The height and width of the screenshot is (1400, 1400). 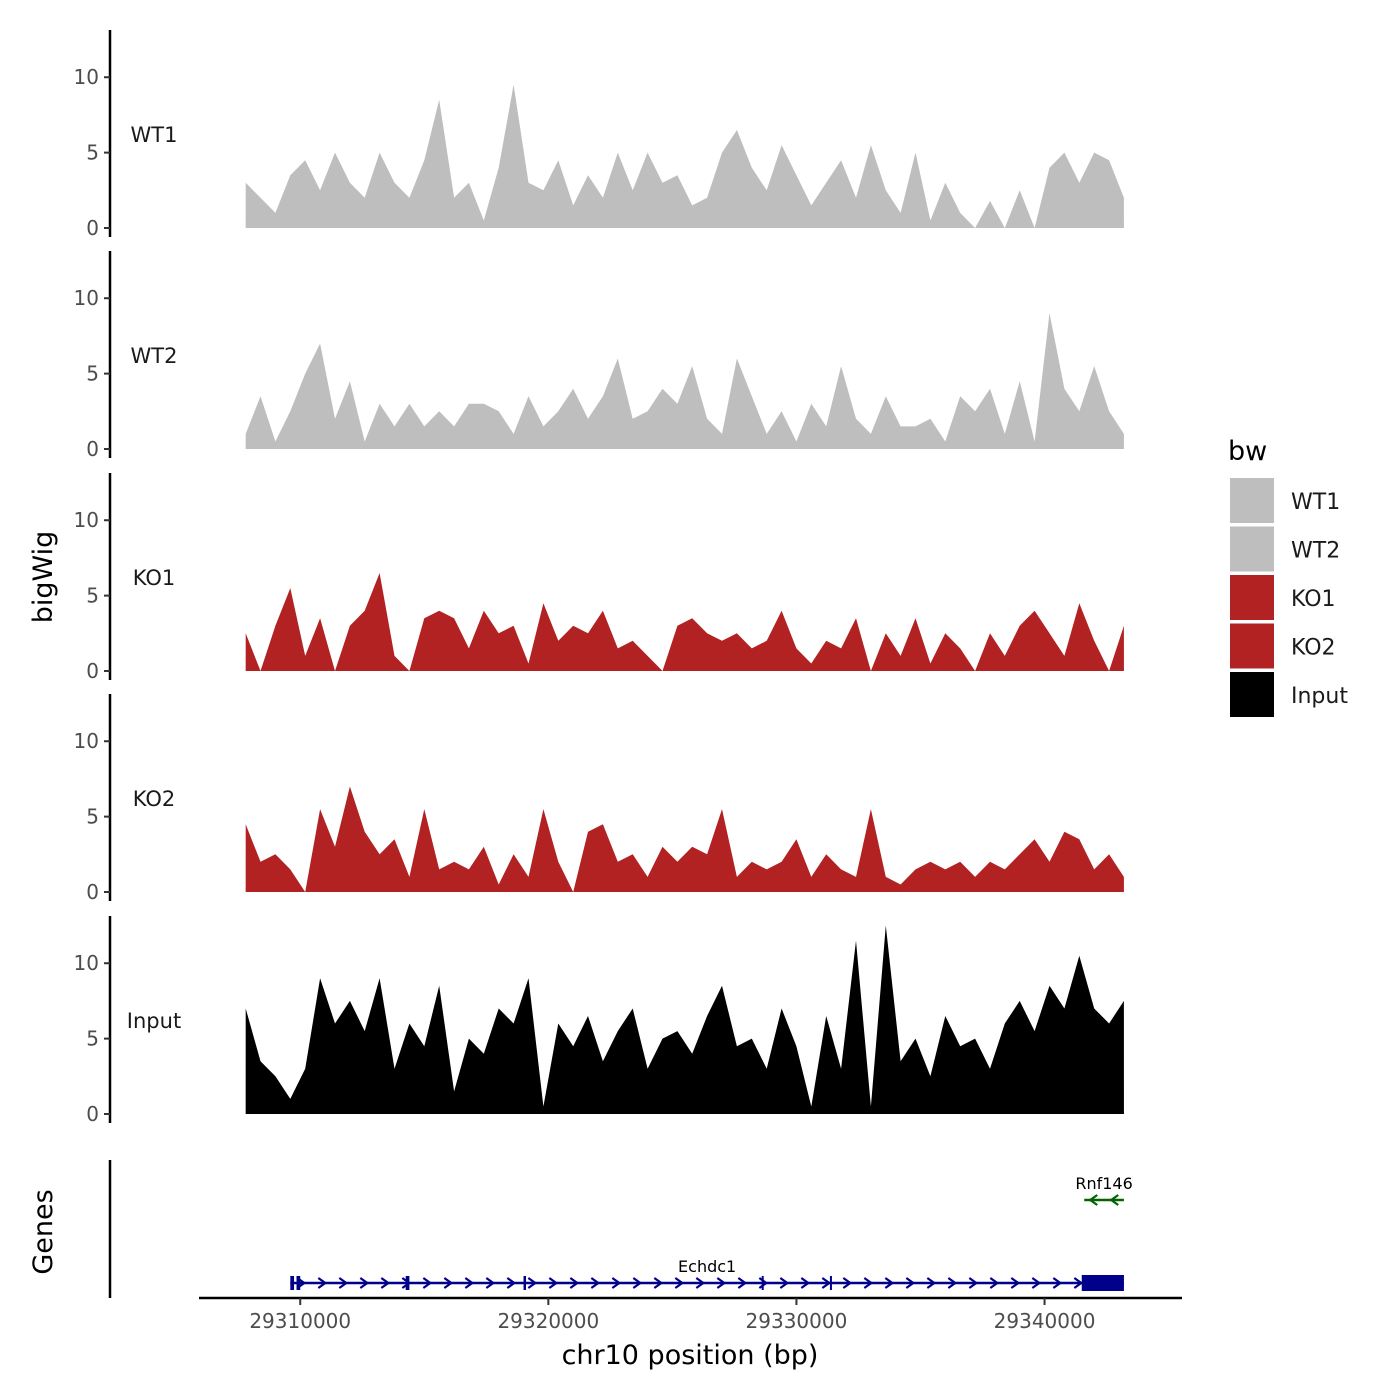 I want to click on track-label: Input, so click(x=154, y=1021).